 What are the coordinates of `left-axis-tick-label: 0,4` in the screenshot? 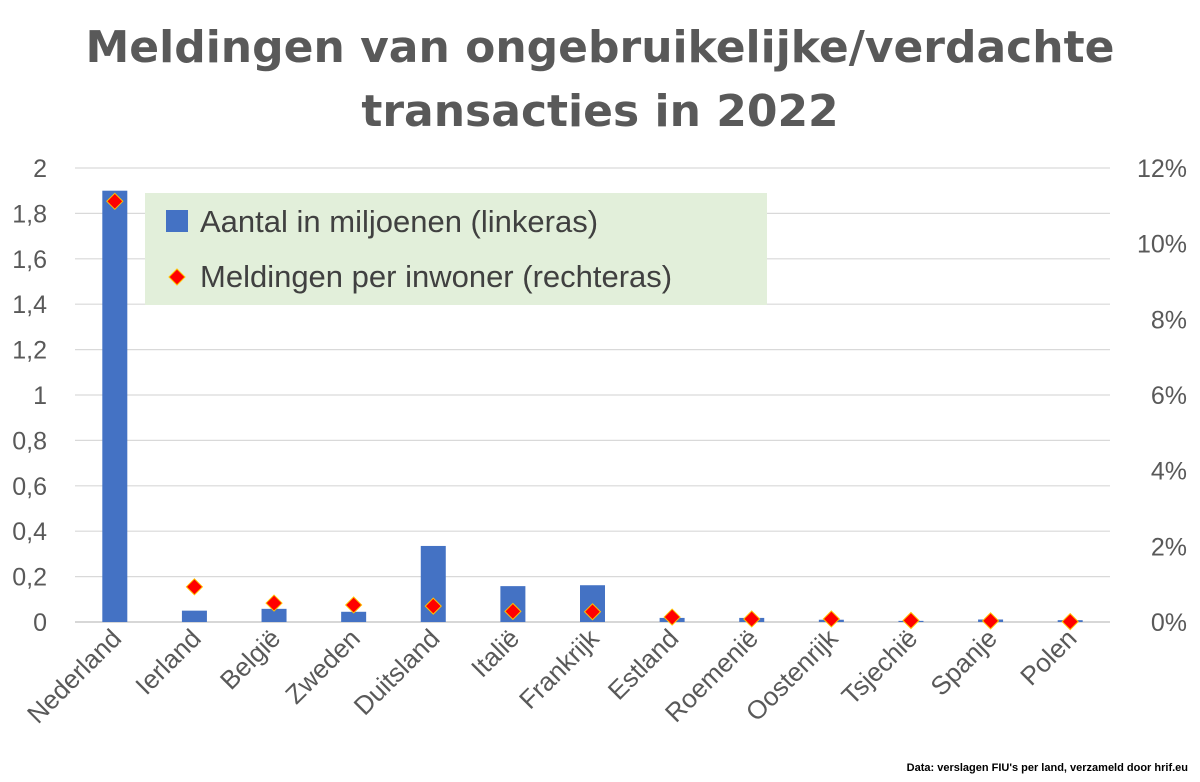 It's located at (29, 532).